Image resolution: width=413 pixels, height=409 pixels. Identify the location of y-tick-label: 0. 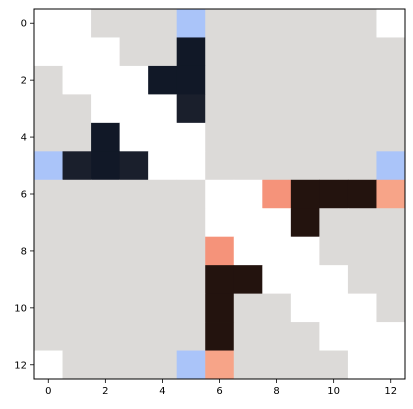
(24, 24).